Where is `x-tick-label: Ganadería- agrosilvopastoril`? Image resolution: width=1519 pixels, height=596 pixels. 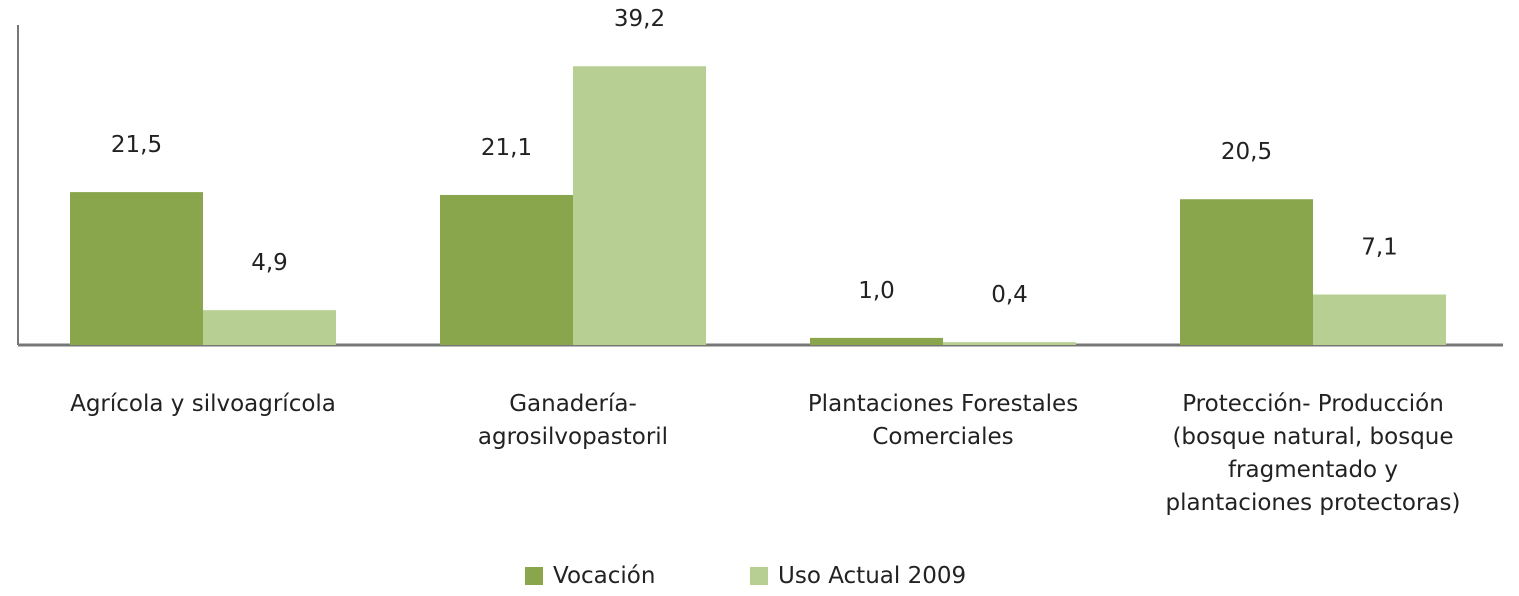 x-tick-label: Ganadería- agrosilvopastoril is located at coordinates (573, 420).